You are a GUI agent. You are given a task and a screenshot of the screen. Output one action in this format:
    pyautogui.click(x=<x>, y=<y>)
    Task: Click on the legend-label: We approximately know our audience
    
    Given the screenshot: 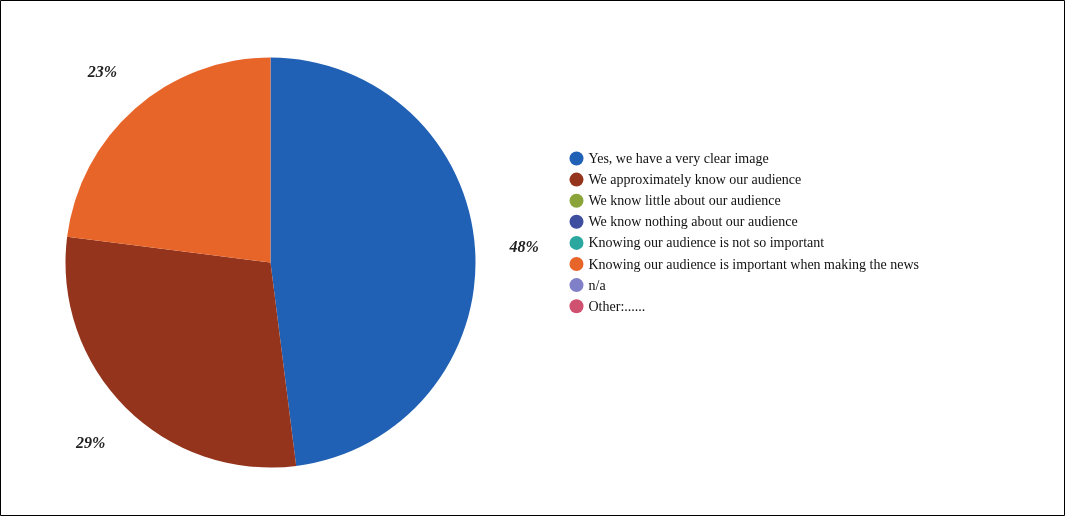 What is the action you would take?
    pyautogui.click(x=695, y=180)
    